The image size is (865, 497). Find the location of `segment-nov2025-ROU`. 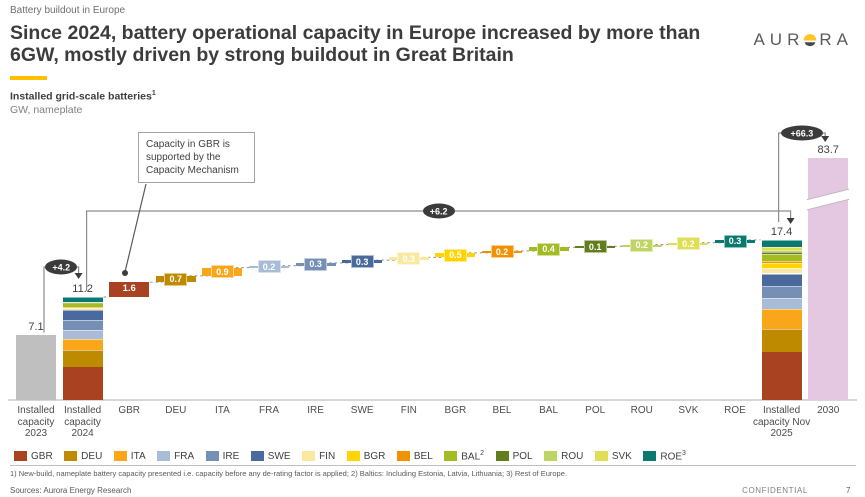

segment-nov2025-ROU is located at coordinates (781, 251).